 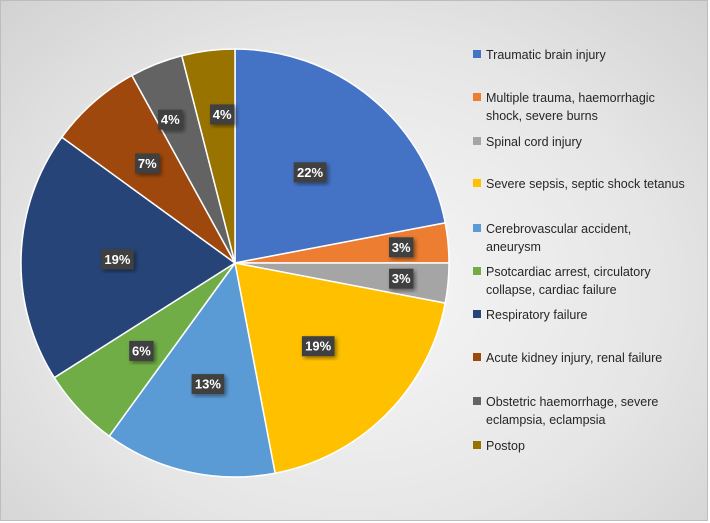 I want to click on legend-label: Severe sepsis, septic shock tetanus, so click(x=585, y=184).